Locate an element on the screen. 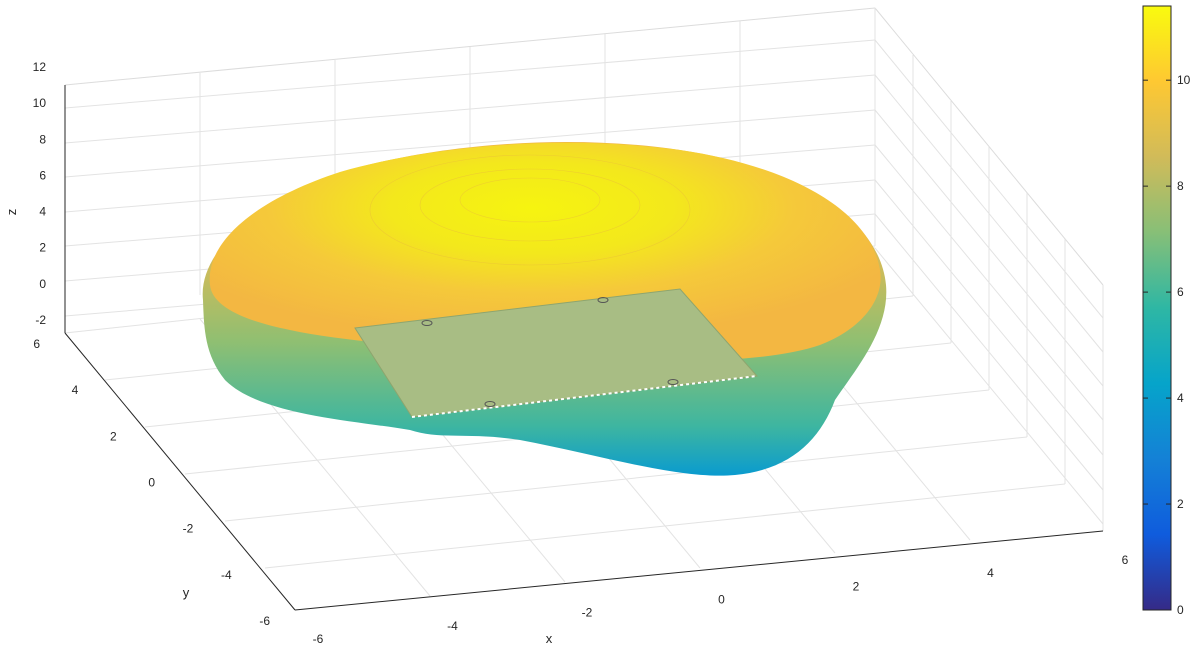 Image resolution: width=1195 pixels, height=649 pixels. z-tick-label: -2 is located at coordinates (40, 320).